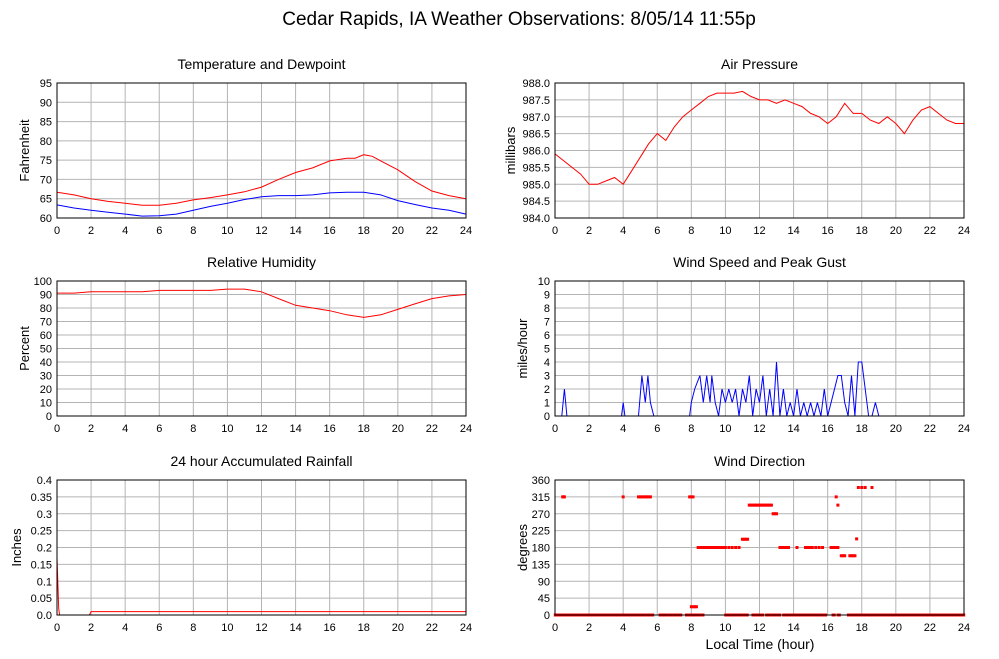  What do you see at coordinates (261, 429) in the screenshot?
I see `x-tick-label: 12` at bounding box center [261, 429].